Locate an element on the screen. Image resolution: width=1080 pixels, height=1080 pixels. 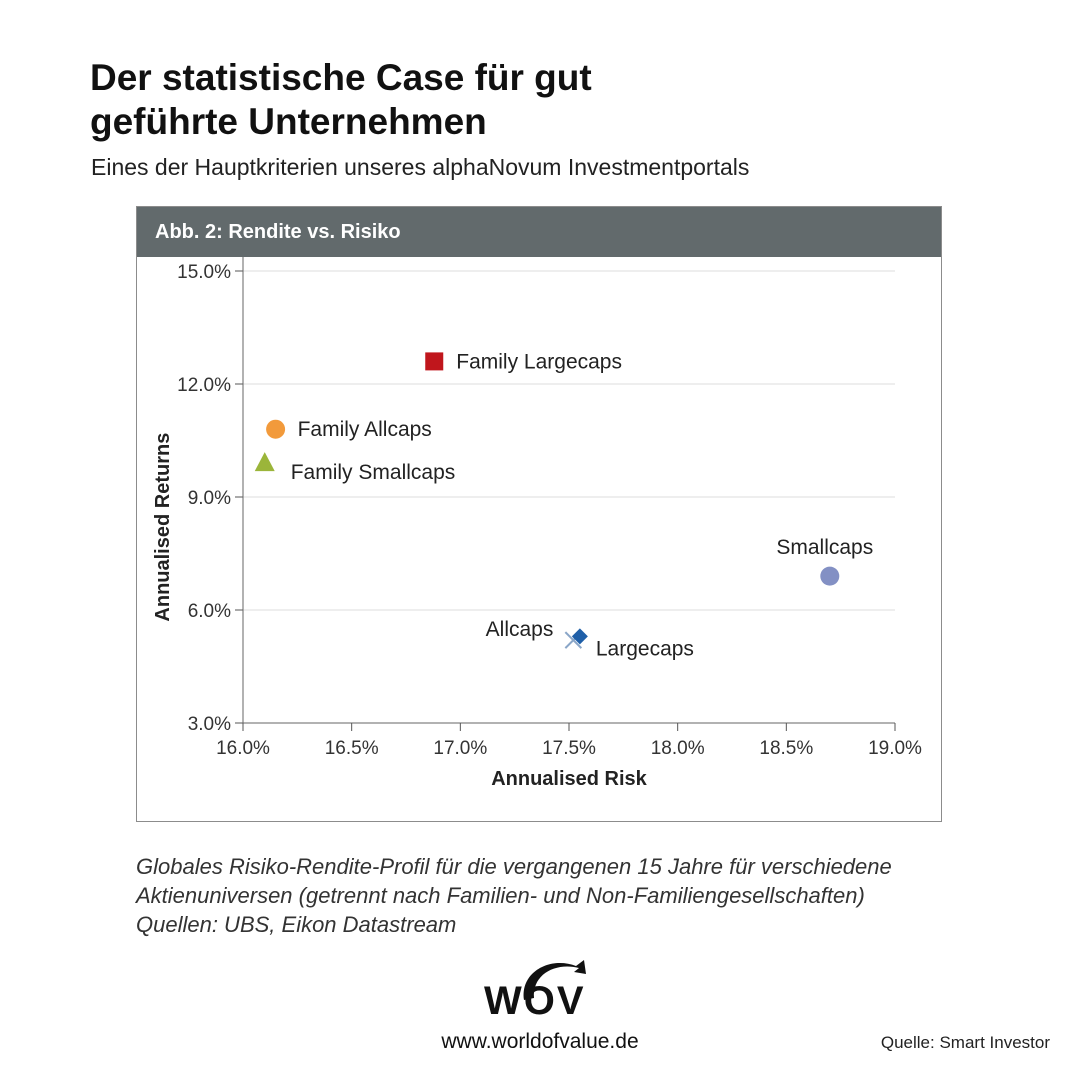
logo-wordmark: WOV is located at coordinates (535, 1000).